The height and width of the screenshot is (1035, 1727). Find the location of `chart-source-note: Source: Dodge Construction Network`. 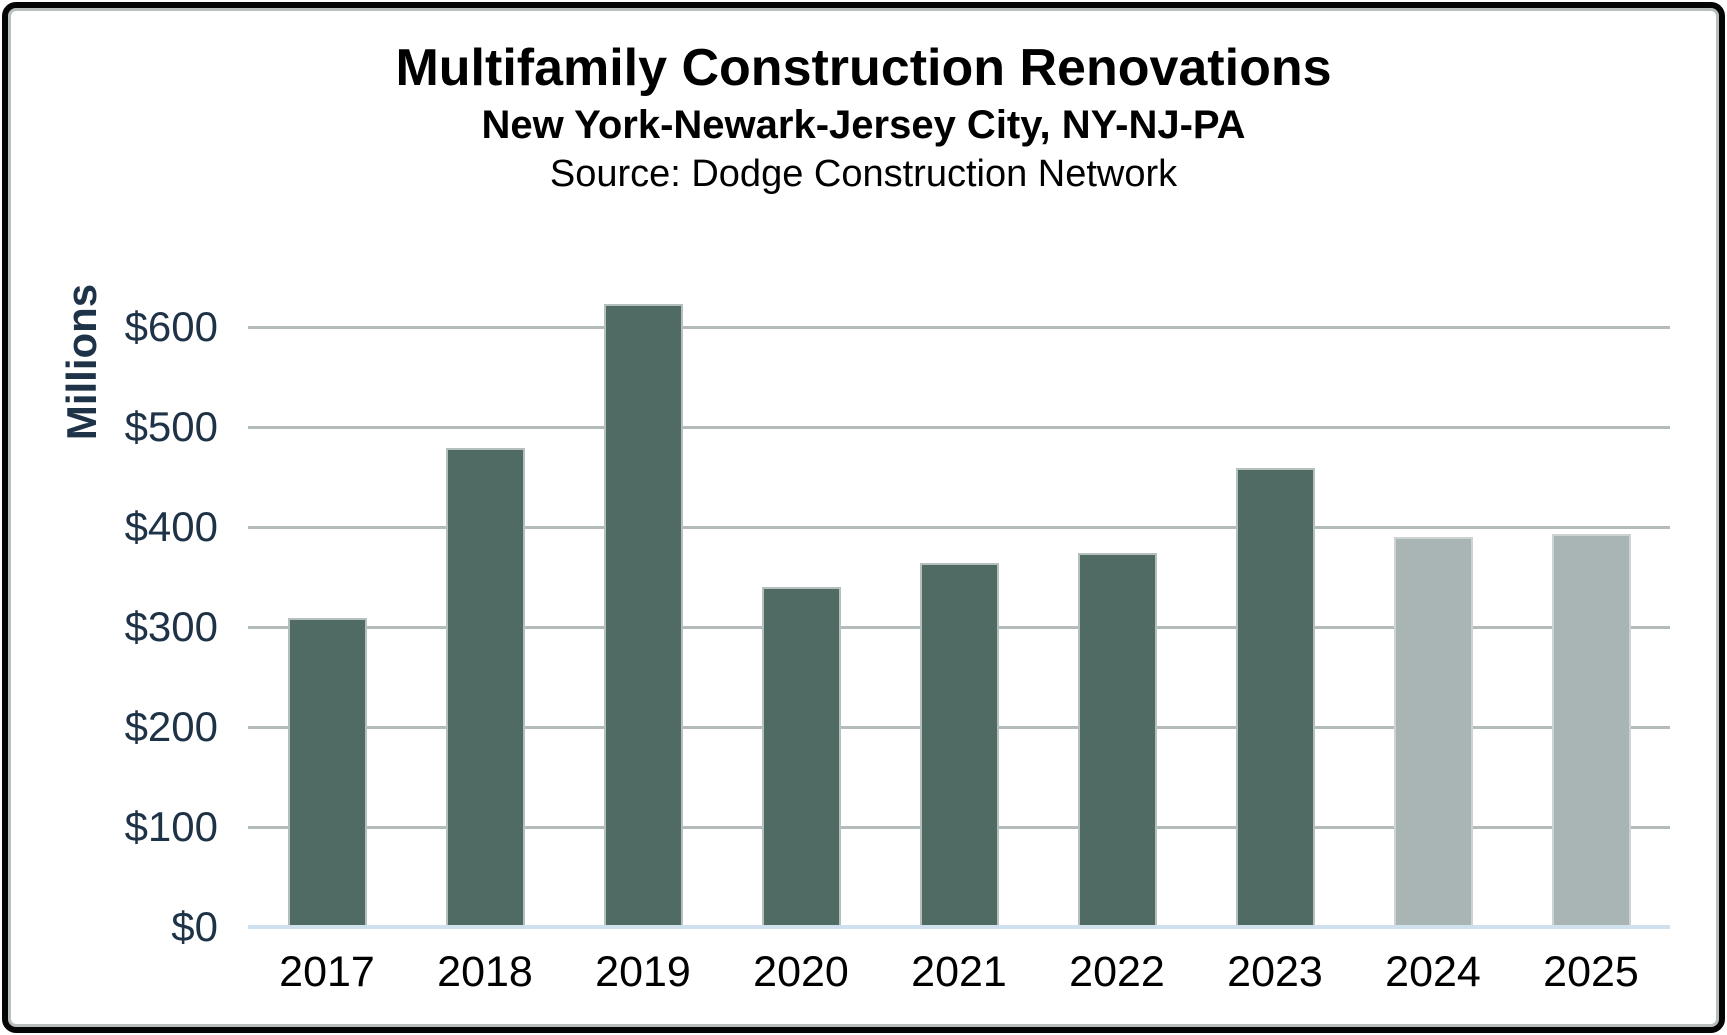

chart-source-note: Source: Dodge Construction Network is located at coordinates (863, 174).